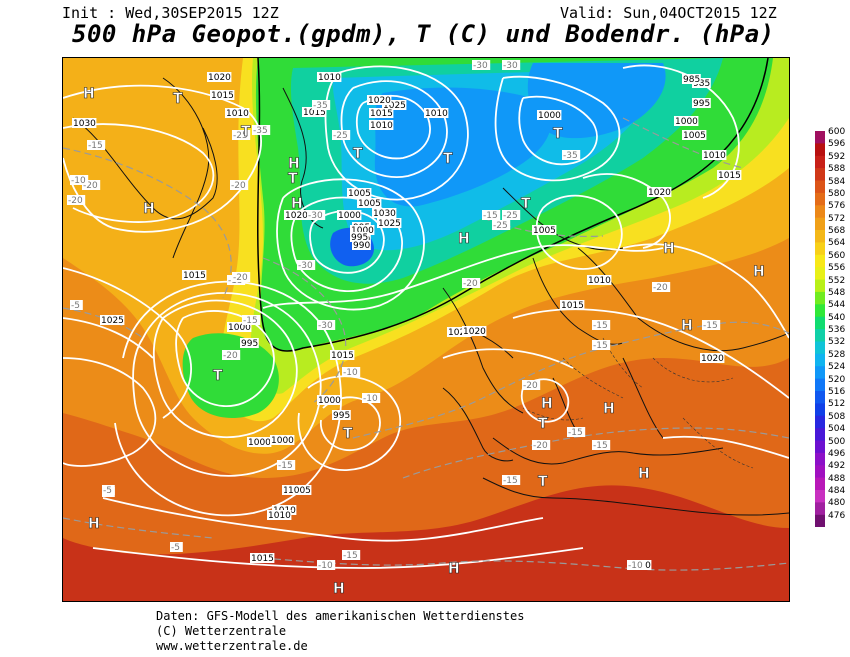 The height and width of the screenshot is (657, 850). I want to click on legend-label: 484, so click(837, 491).